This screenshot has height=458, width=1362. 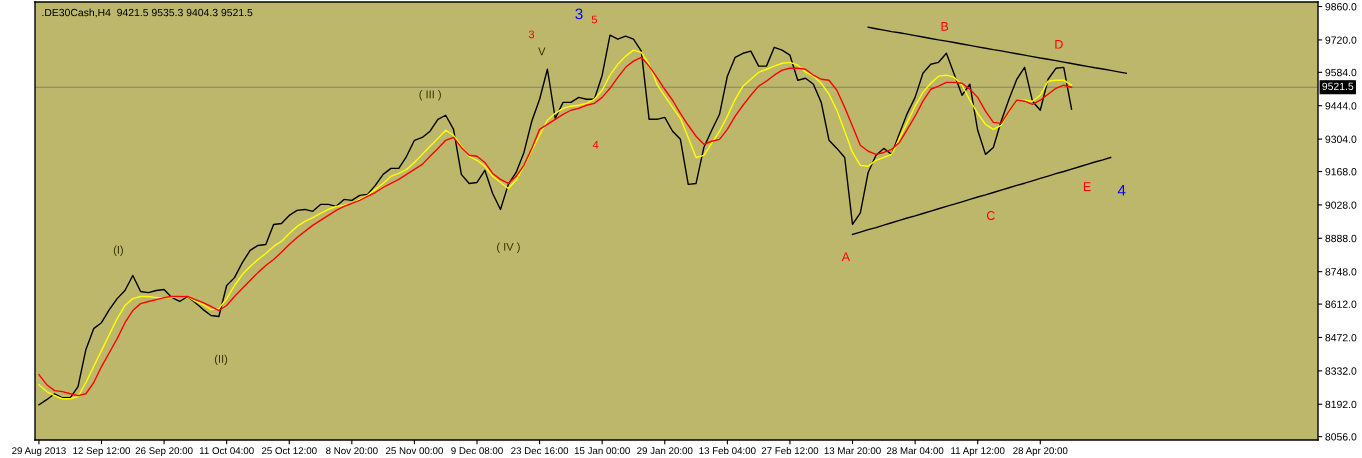 I want to click on y-tick-label: 8192.0, so click(x=1341, y=404).